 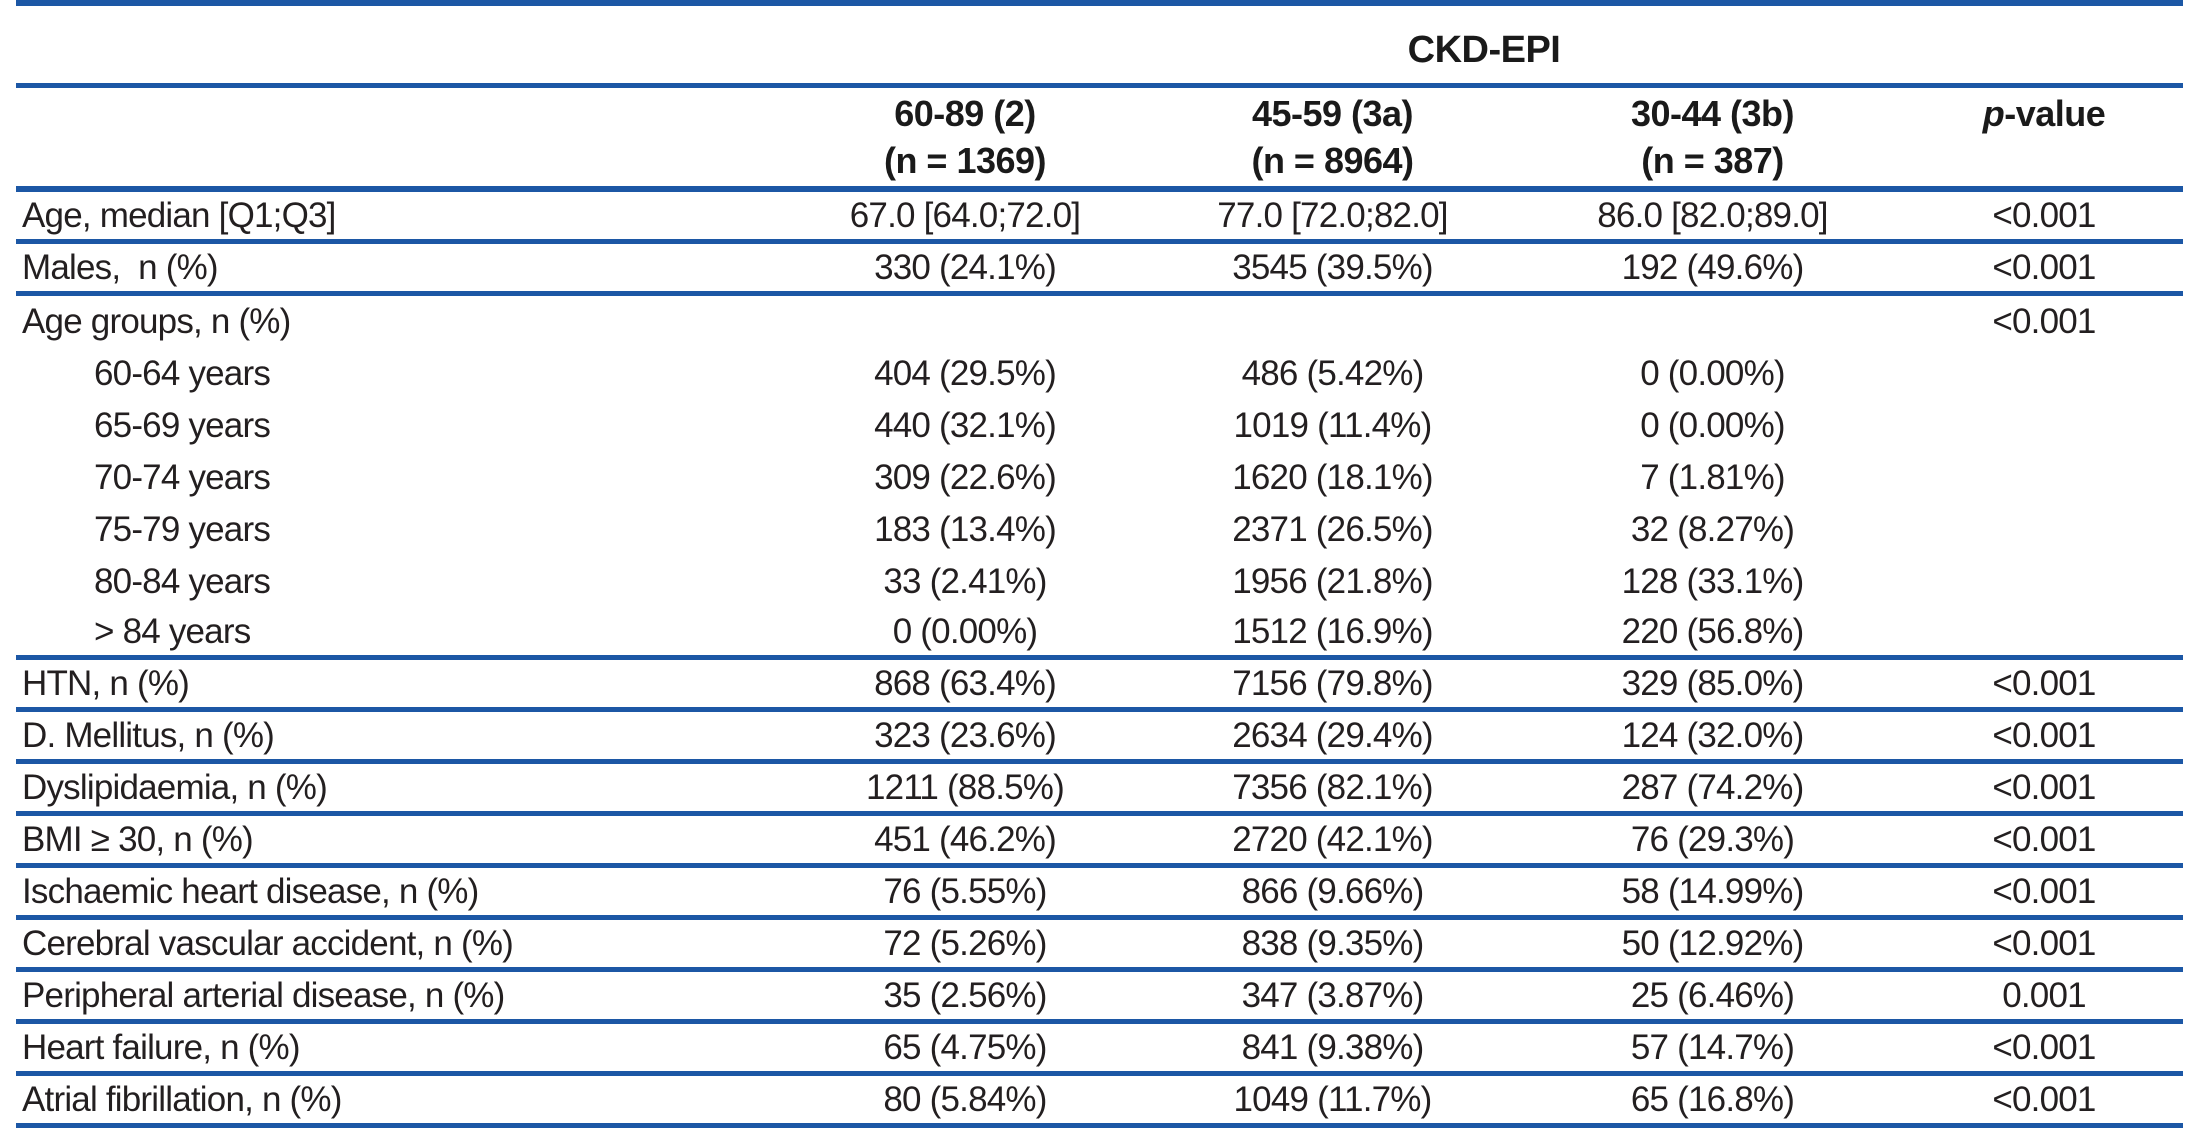 What do you see at coordinates (1332, 839) in the screenshot?
I see `cell-45-59: 2720 (42.1%)` at bounding box center [1332, 839].